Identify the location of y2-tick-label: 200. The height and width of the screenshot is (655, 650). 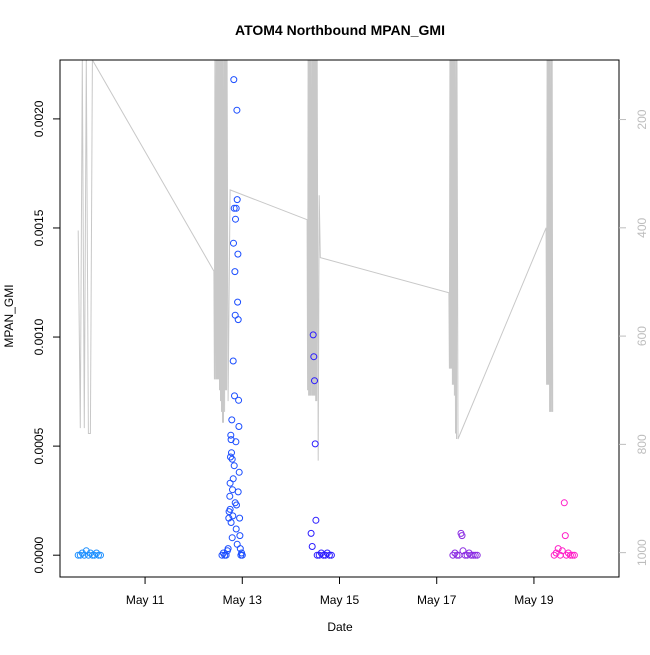
(642, 119).